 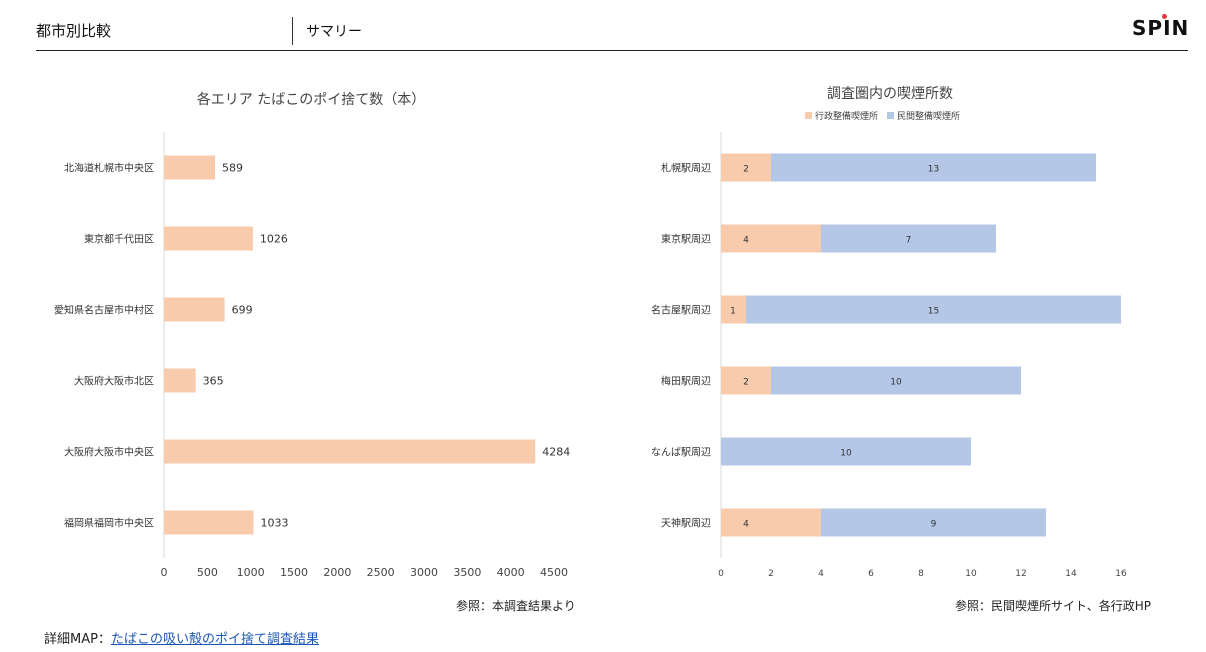 What do you see at coordinates (934, 525) in the screenshot?
I see `data-label: 9` at bounding box center [934, 525].